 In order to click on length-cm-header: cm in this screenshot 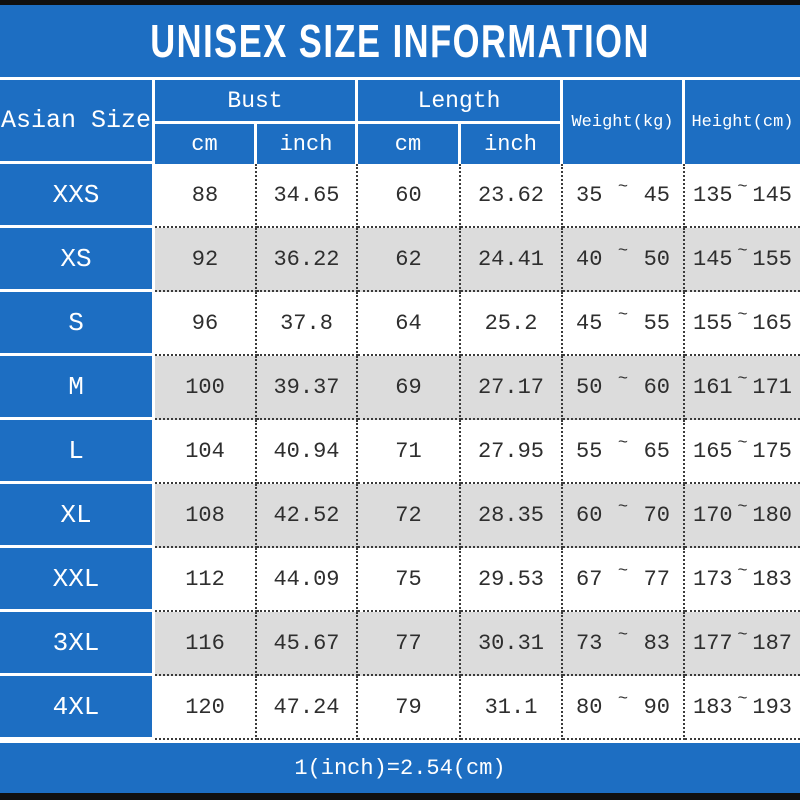, I will do `click(409, 144)`.